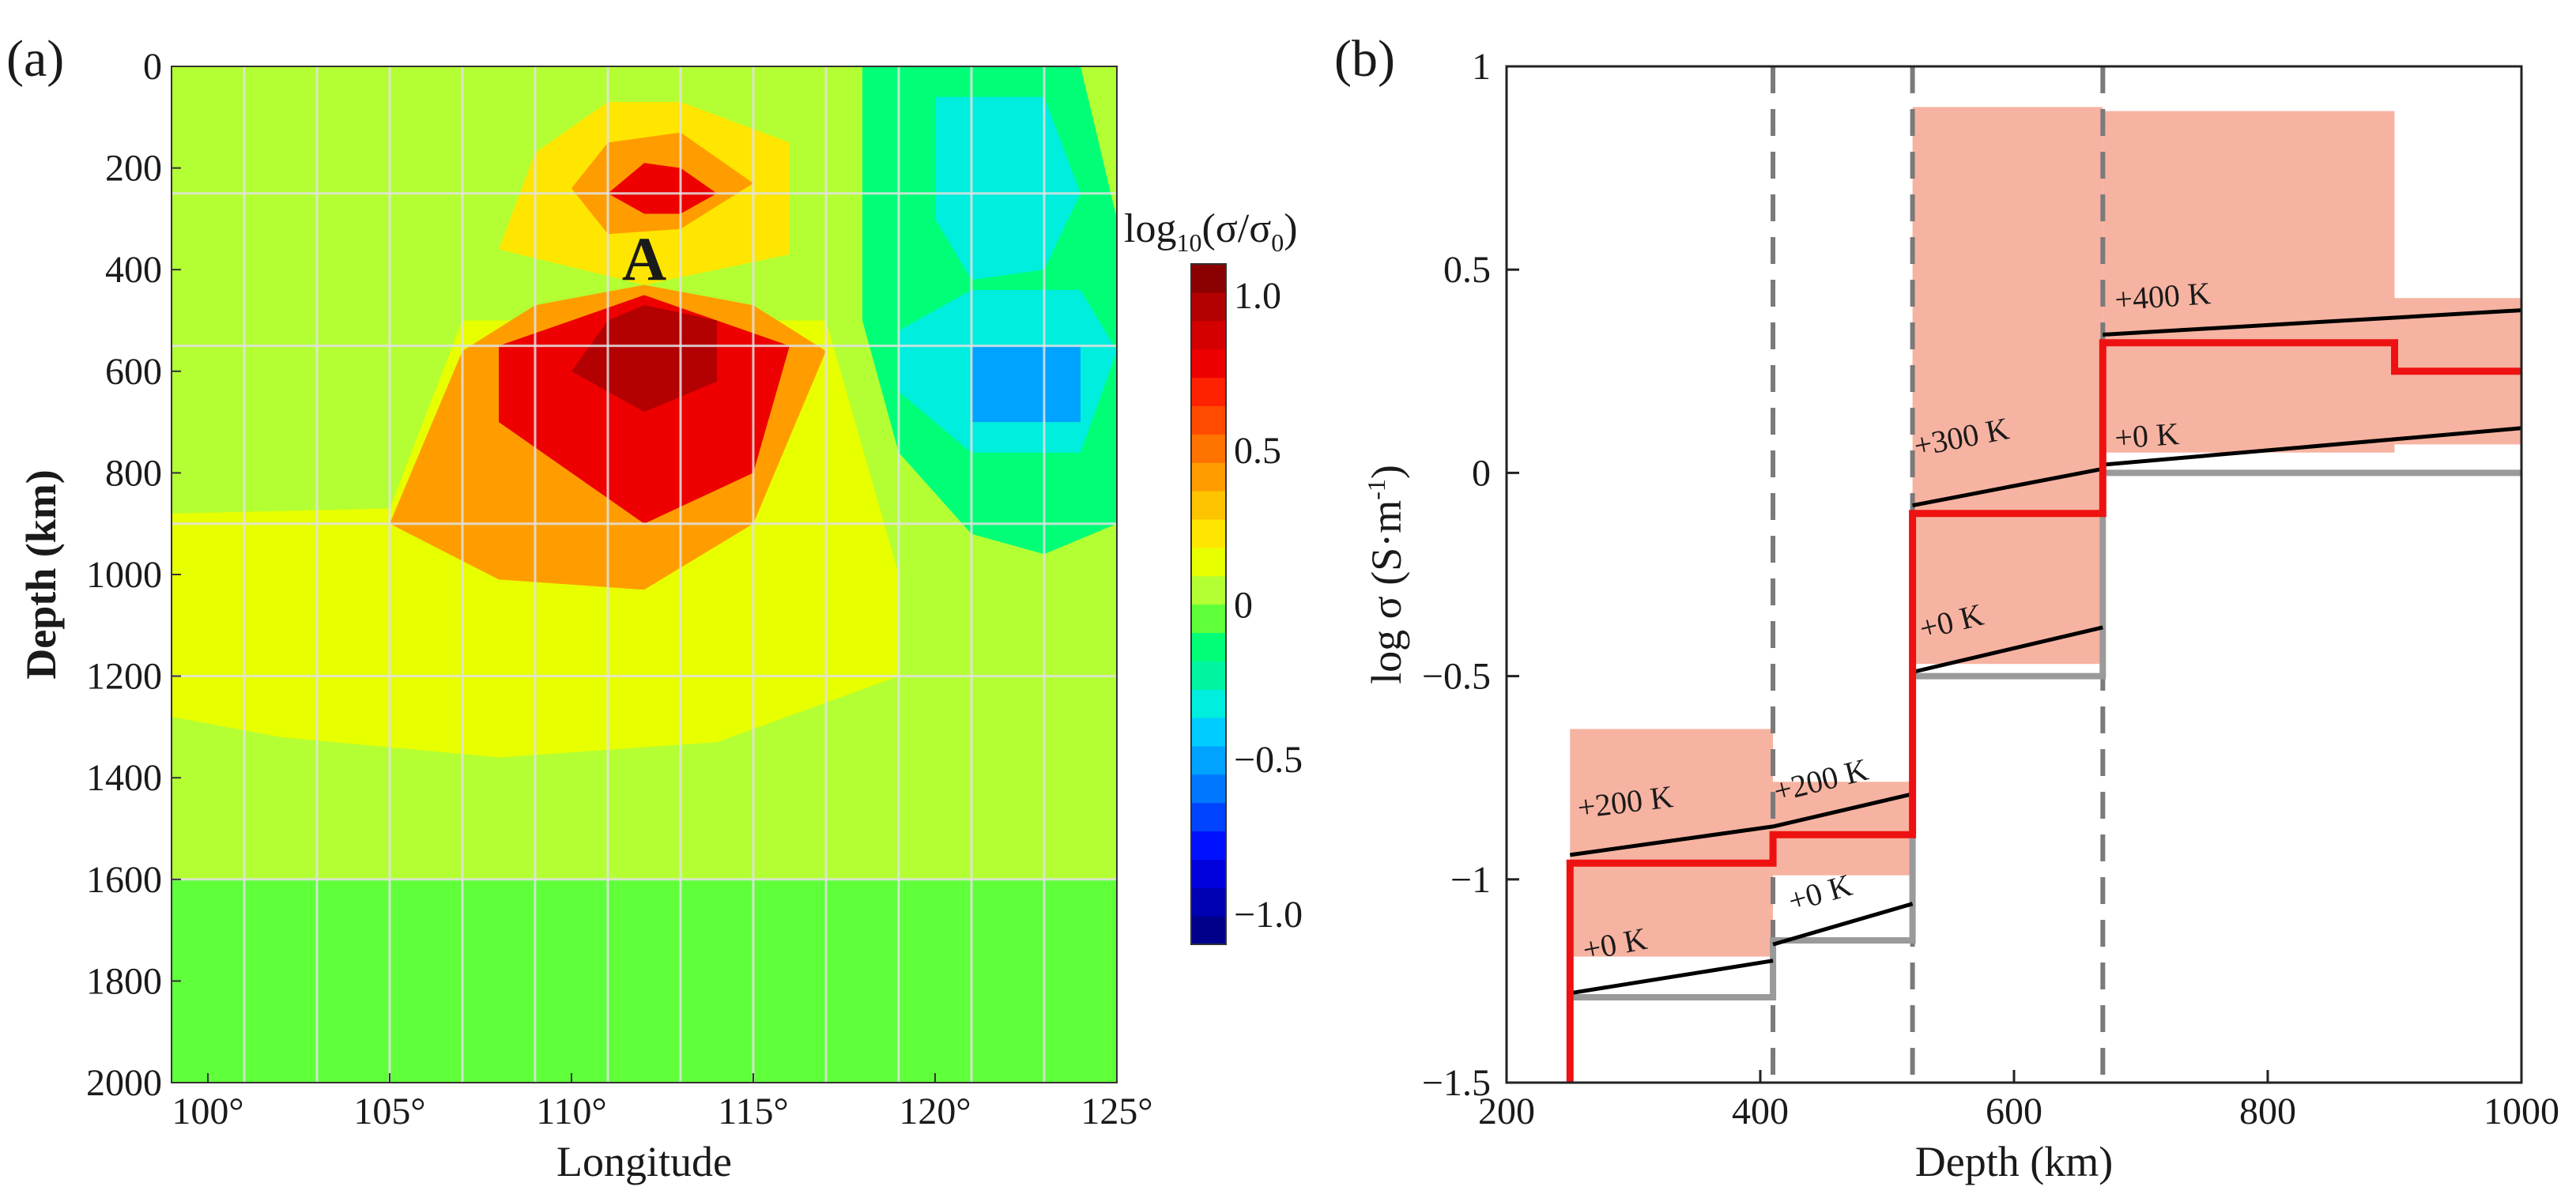 The image size is (2576, 1198). I want to click on colorbar-tick-label: 0, so click(1243, 606).